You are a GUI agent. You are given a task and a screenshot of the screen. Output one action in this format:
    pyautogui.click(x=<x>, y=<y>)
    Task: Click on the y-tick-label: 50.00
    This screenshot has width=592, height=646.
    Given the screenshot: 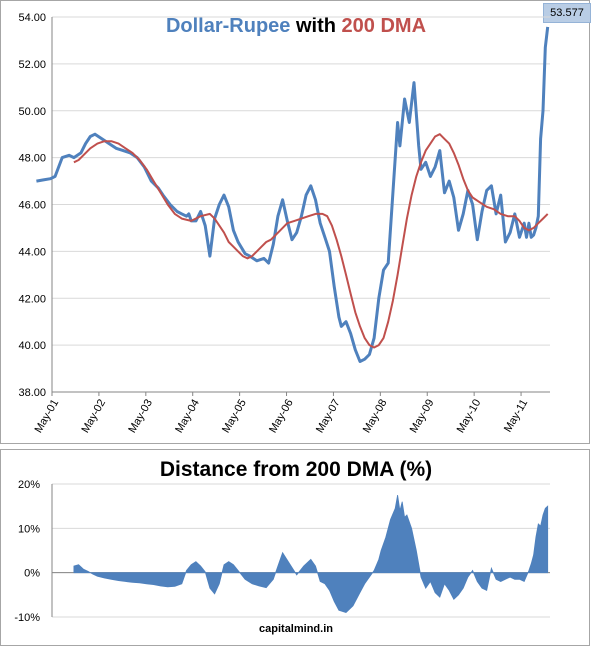 What is the action you would take?
    pyautogui.click(x=32, y=112)
    